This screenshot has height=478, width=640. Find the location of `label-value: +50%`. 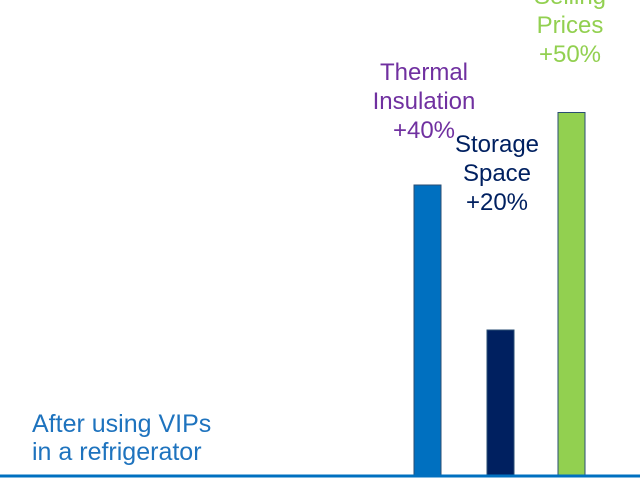

label-value: +50% is located at coordinates (570, 54).